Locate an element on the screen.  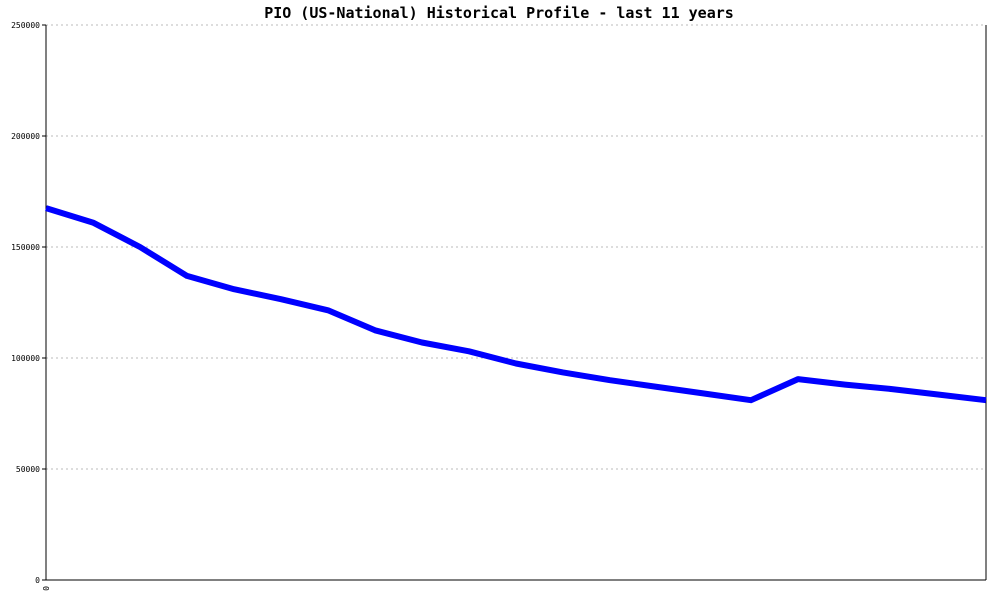
x-tick-label: 0 is located at coordinates (45, 588).